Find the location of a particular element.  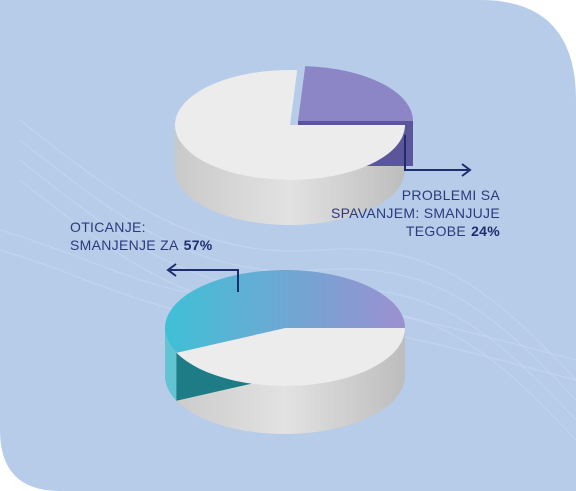

label-line: TEGOBE is located at coordinates (436, 231).